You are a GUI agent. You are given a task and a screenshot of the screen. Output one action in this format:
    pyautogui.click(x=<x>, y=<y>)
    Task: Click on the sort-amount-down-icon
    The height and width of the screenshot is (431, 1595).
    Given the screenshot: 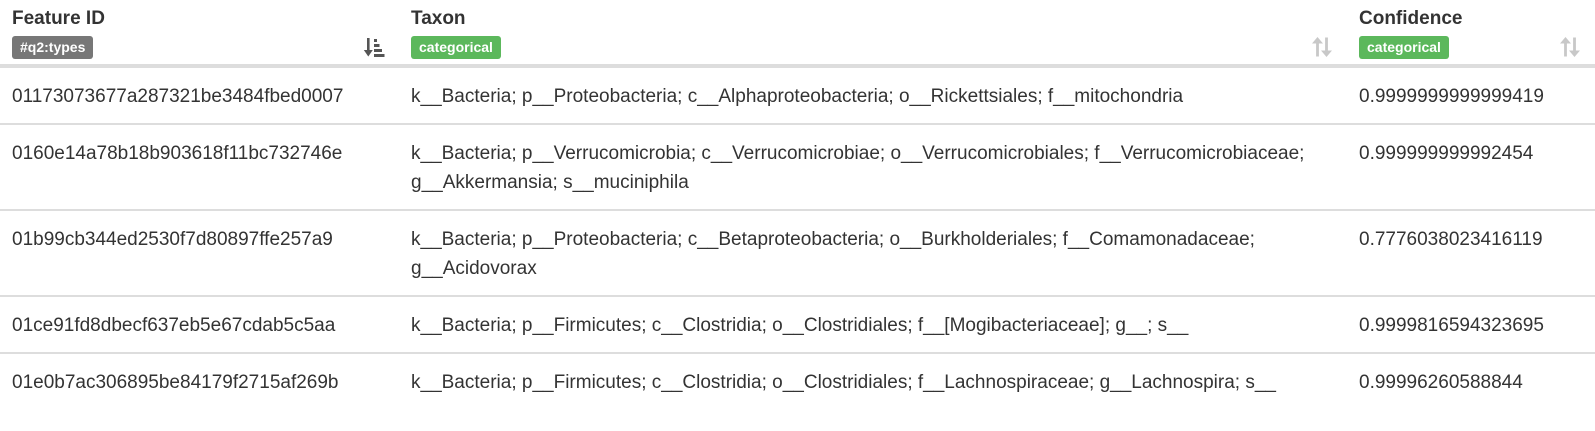 What is the action you would take?
    pyautogui.click(x=374, y=47)
    